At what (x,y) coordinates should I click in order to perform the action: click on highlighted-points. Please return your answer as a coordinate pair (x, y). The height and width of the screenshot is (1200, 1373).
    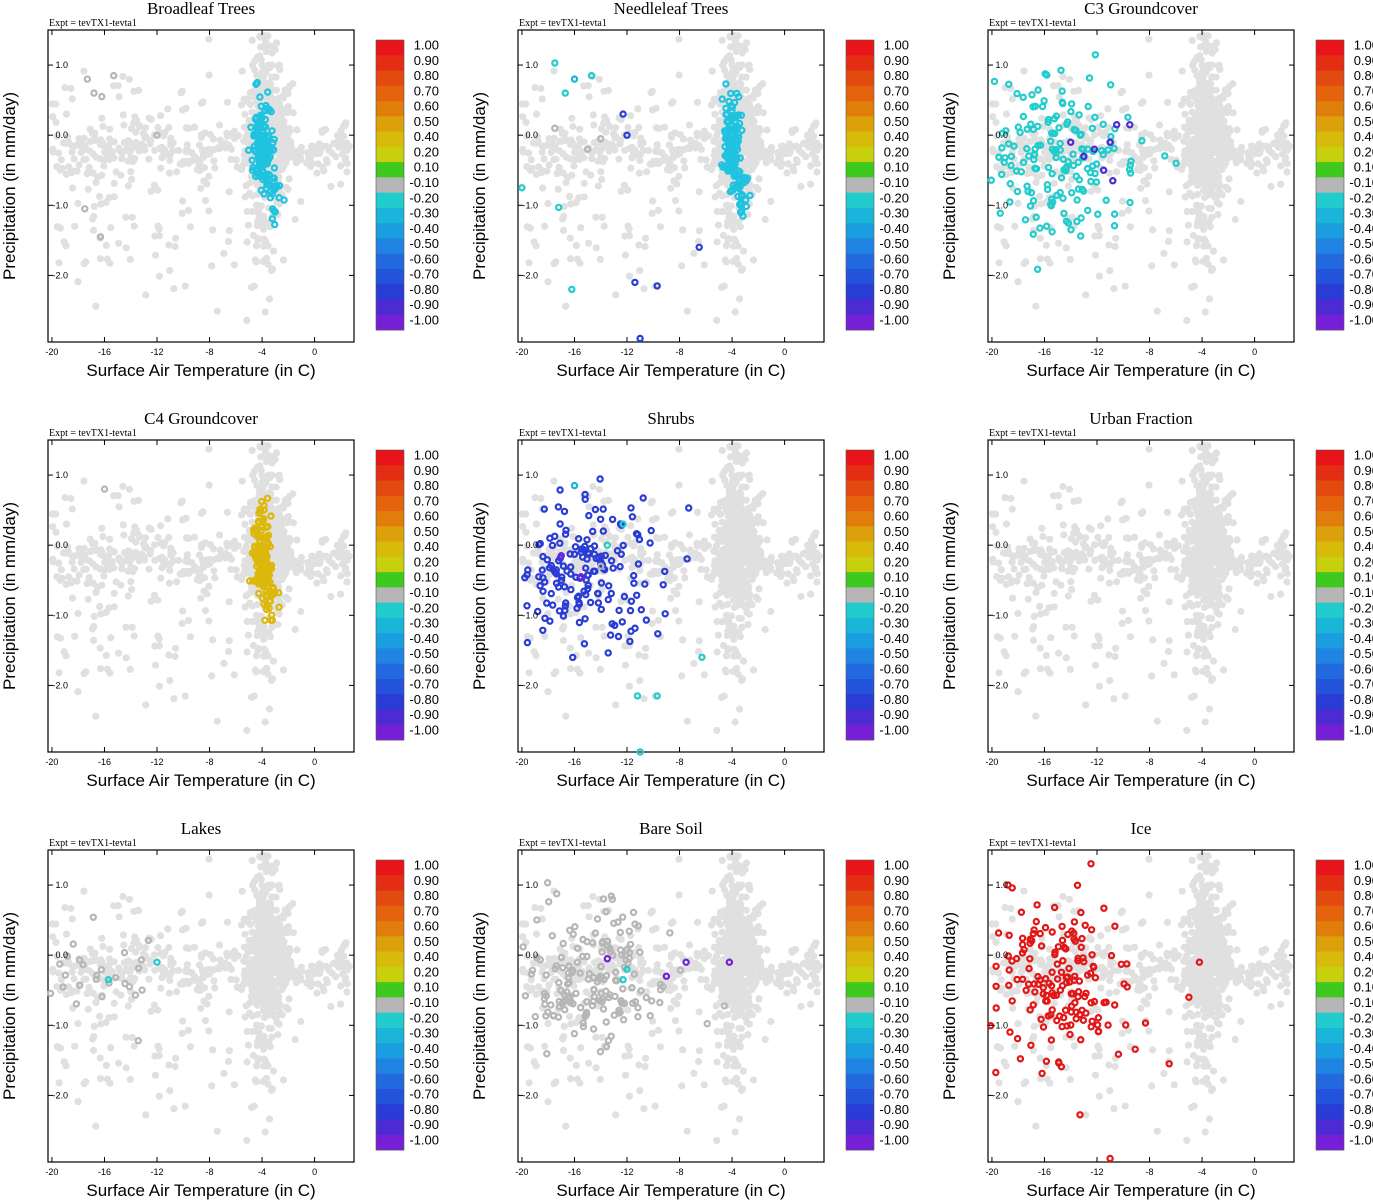
    Looking at the image, I should click on (184, 156).